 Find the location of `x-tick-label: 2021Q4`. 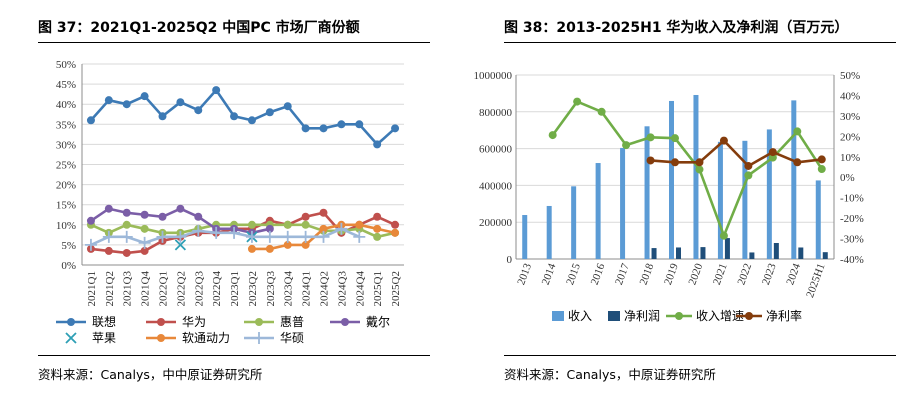

x-tick-label: 2021Q4 is located at coordinates (146, 289).